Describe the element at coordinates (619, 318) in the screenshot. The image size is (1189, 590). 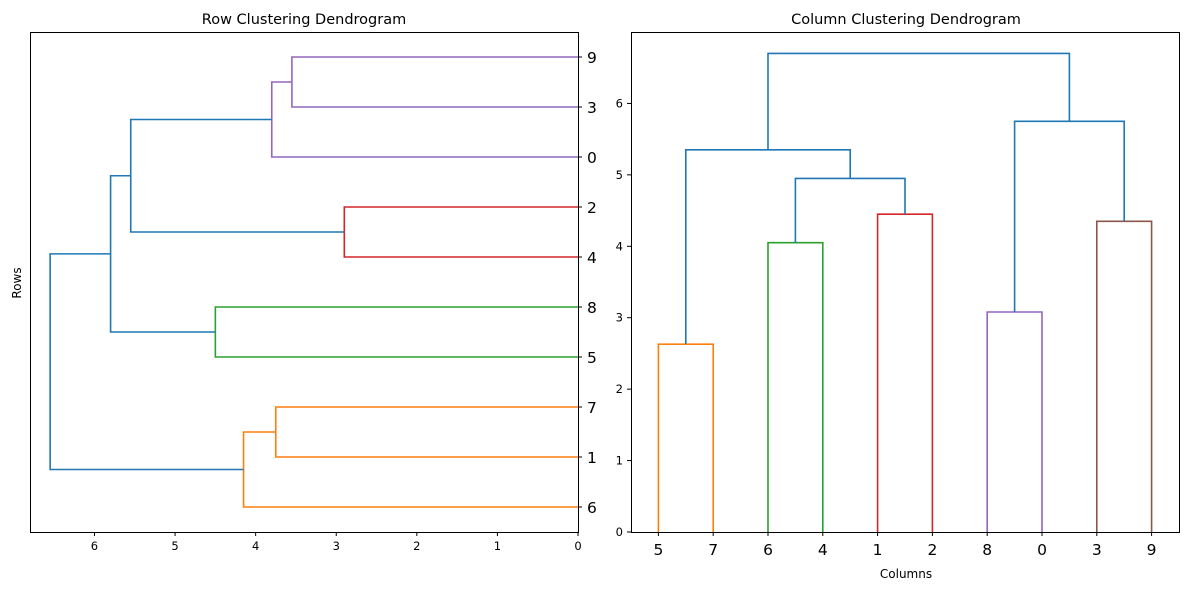
I see `column-dendrogram-ytick-label: 3` at that location.